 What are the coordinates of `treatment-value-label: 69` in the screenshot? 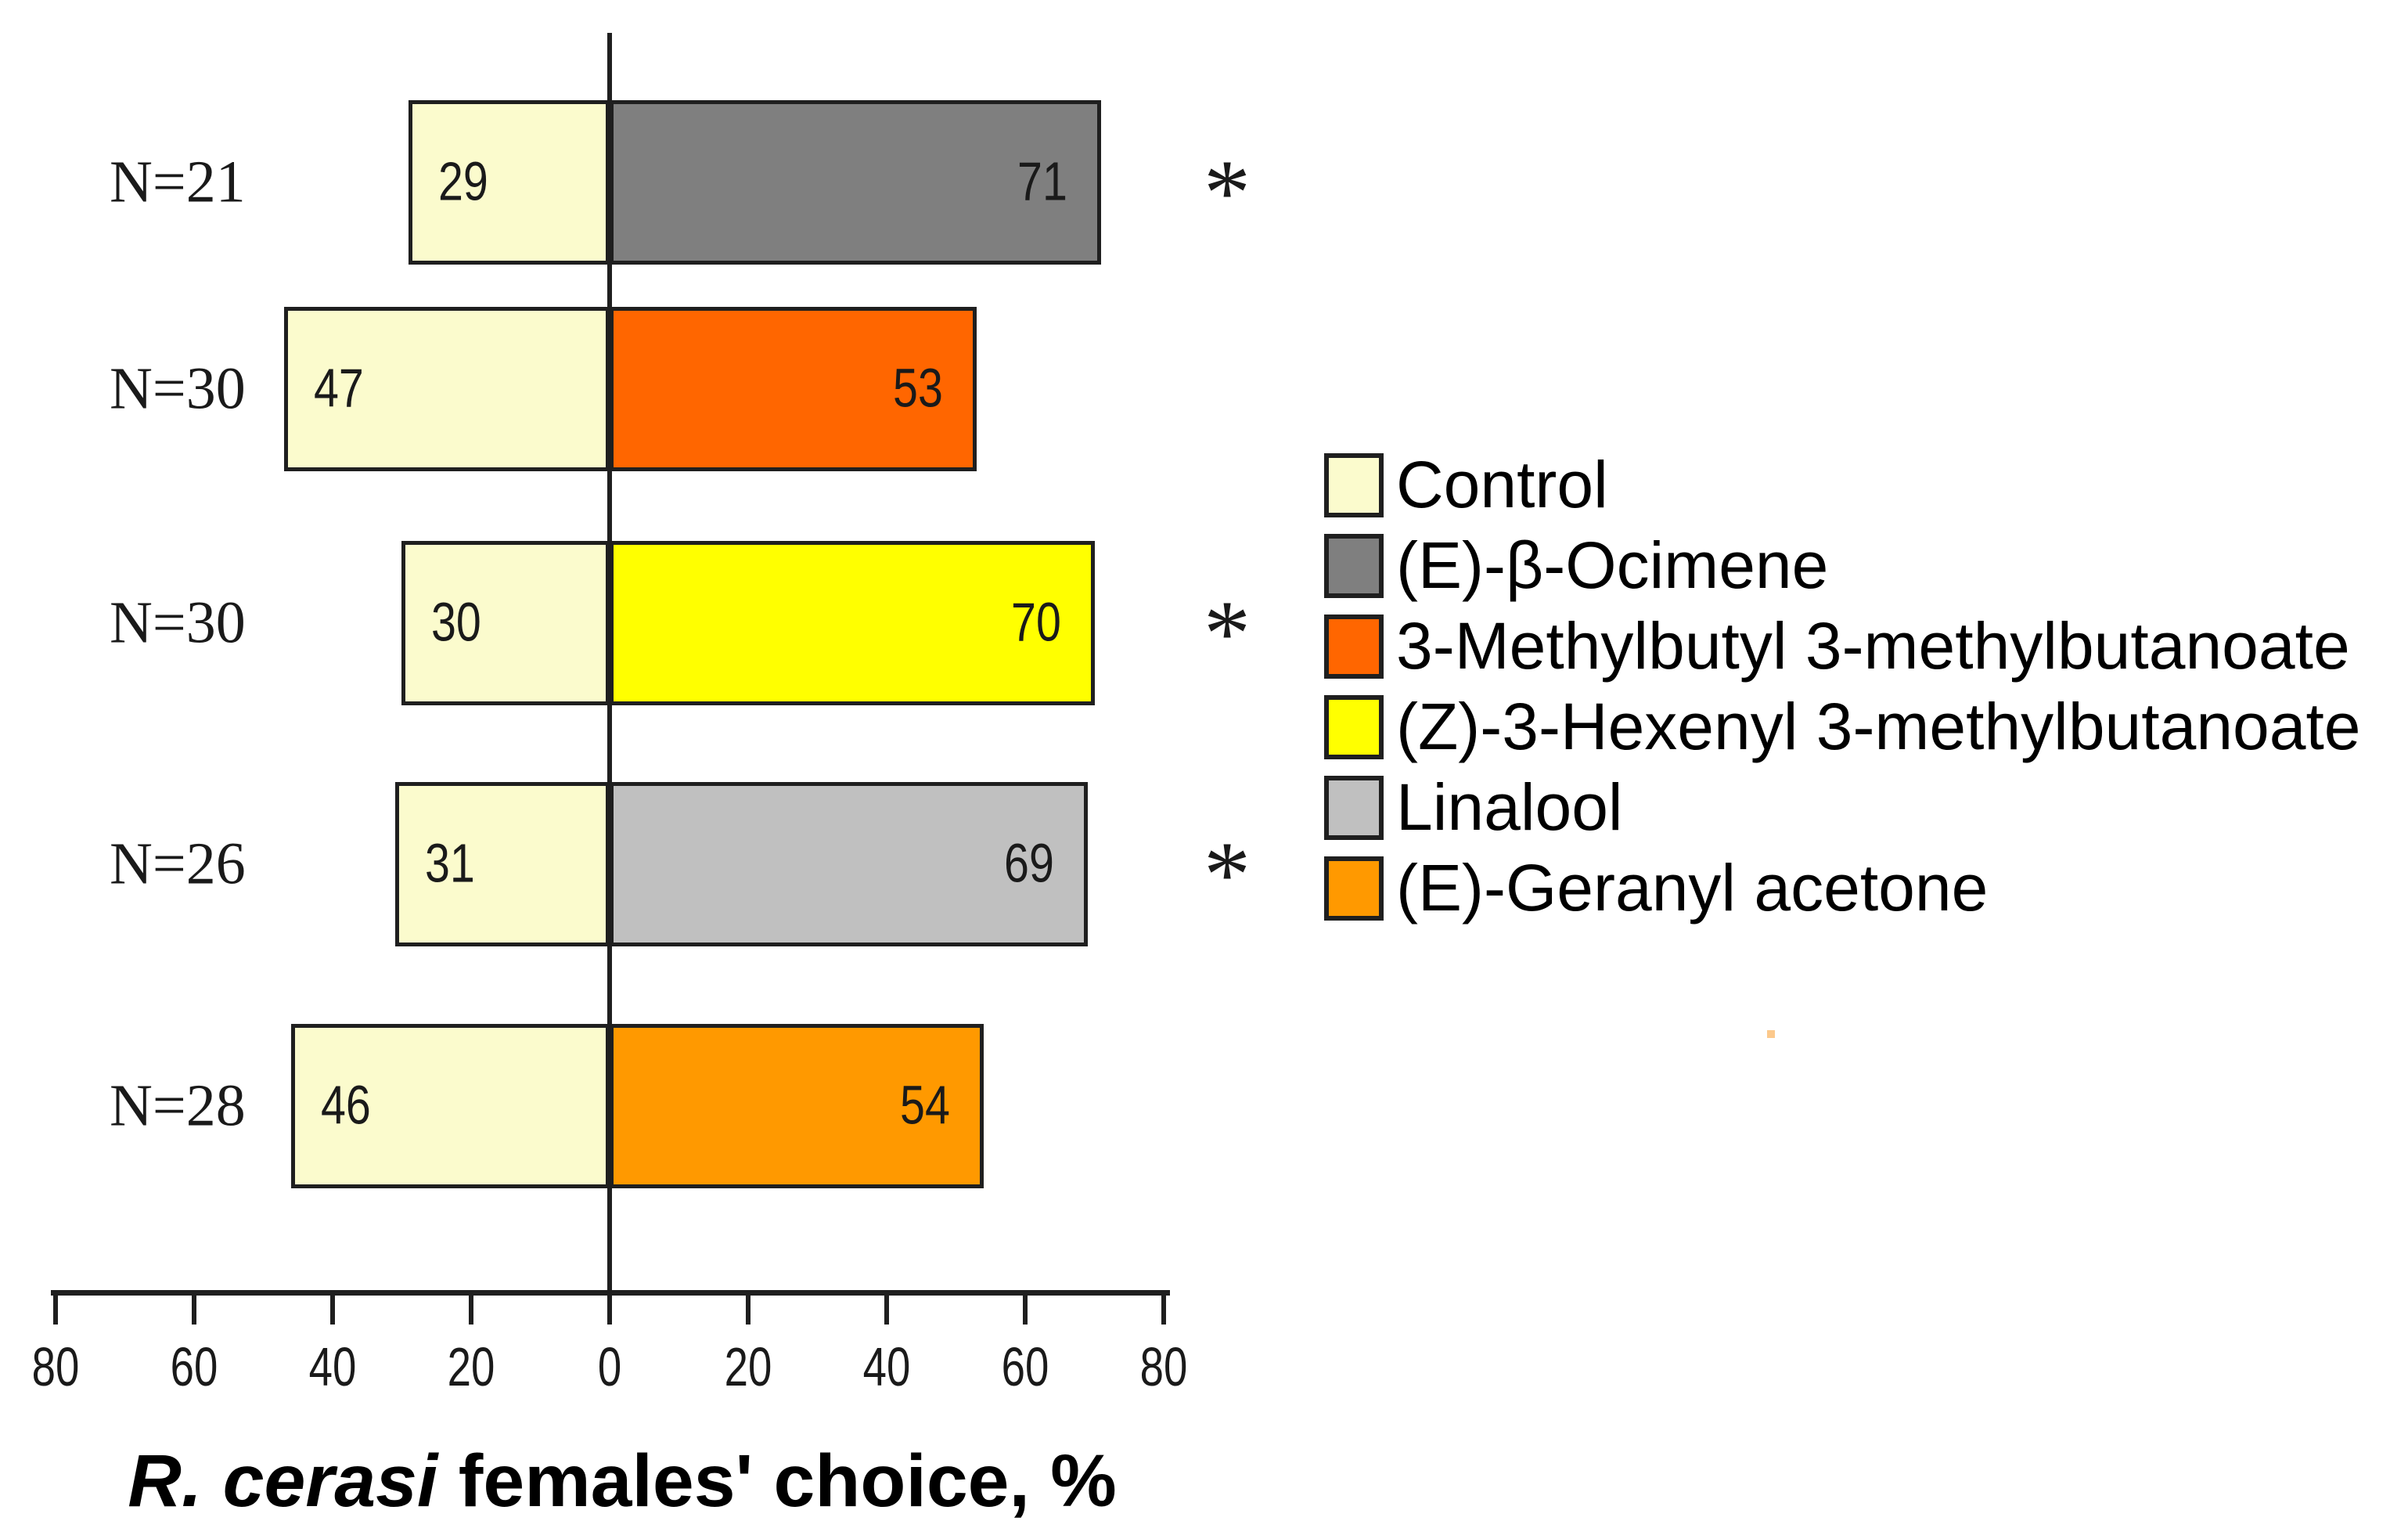 It's located at (1029, 863).